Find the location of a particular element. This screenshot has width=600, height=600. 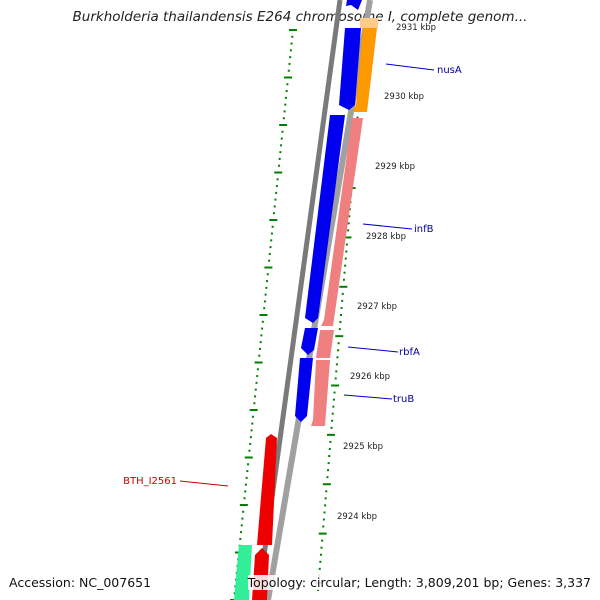

leader-rbfA is located at coordinates (373, 349).